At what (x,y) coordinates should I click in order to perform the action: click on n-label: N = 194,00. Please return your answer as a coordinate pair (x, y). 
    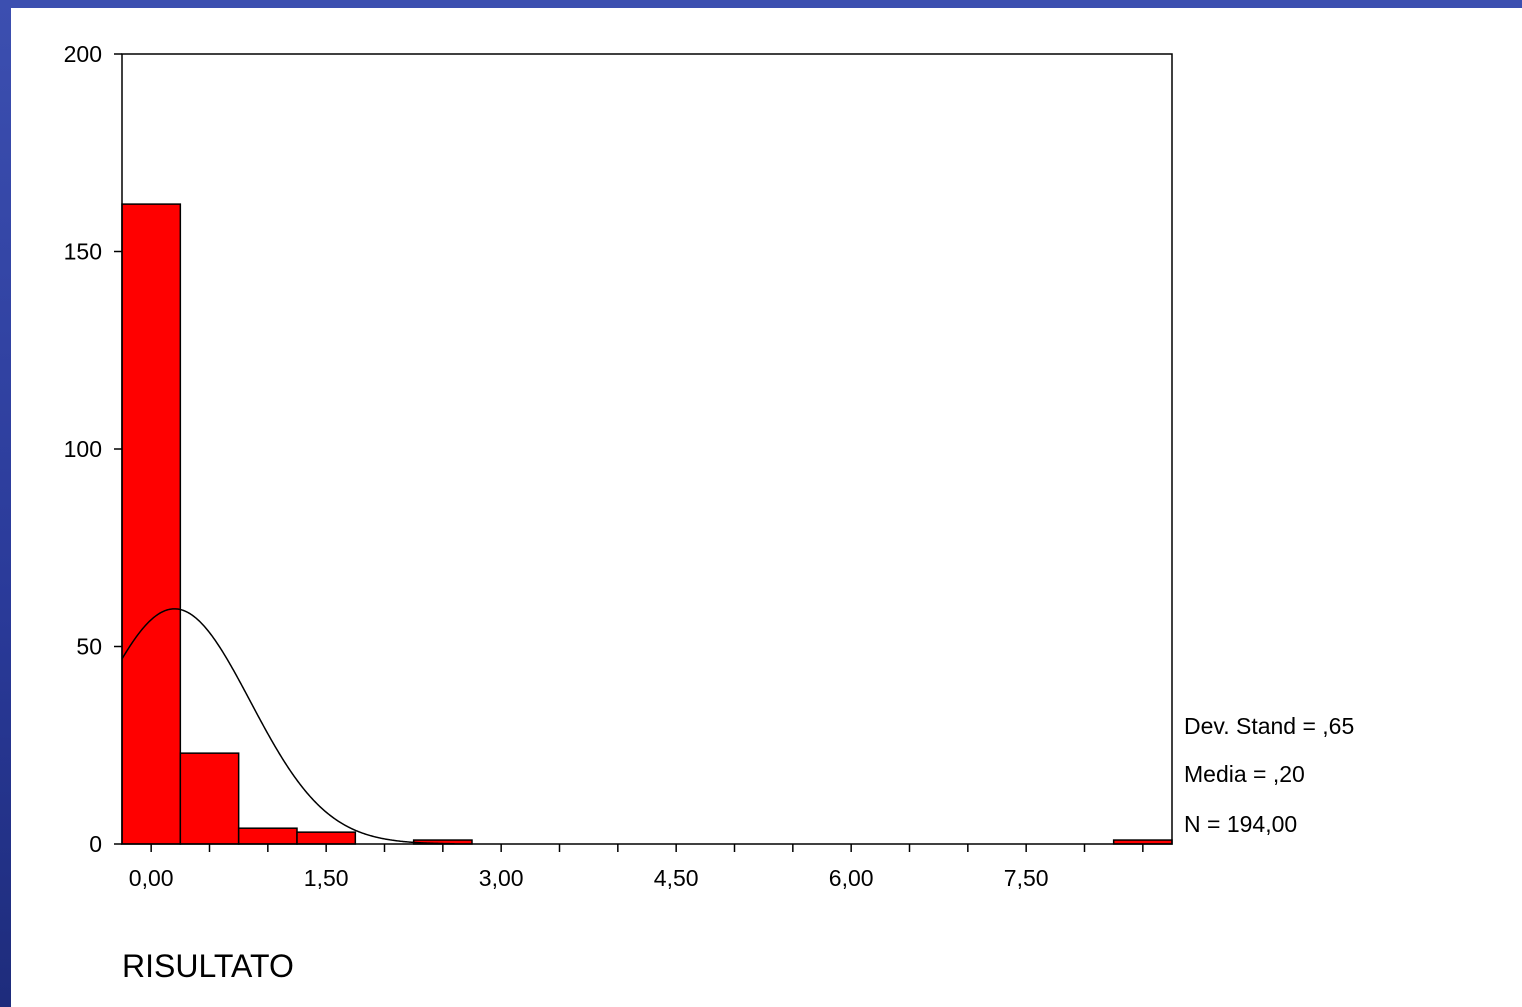
    Looking at the image, I should click on (1240, 824).